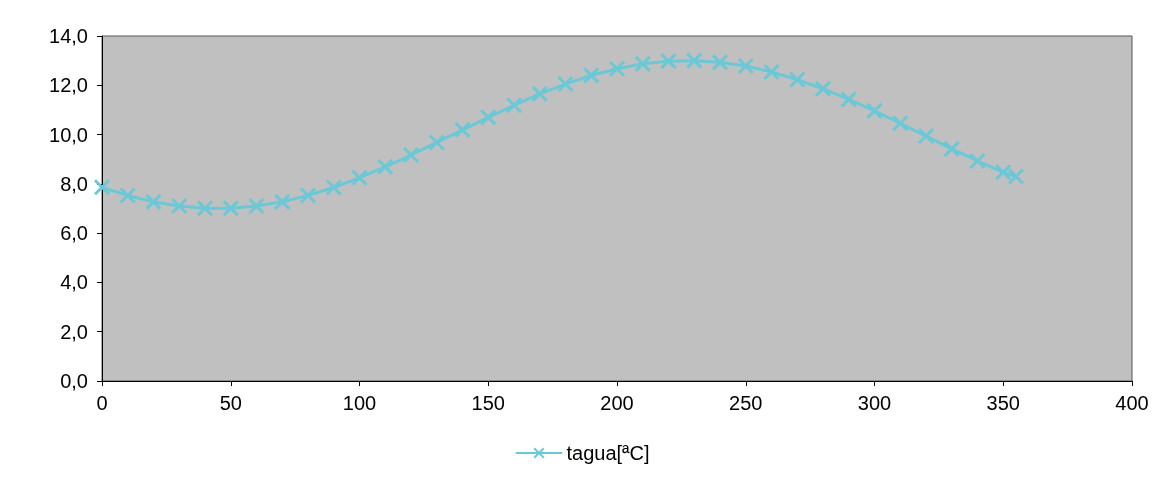 The height and width of the screenshot is (484, 1165). I want to click on y-tick-label: 12,0, so click(68, 85).